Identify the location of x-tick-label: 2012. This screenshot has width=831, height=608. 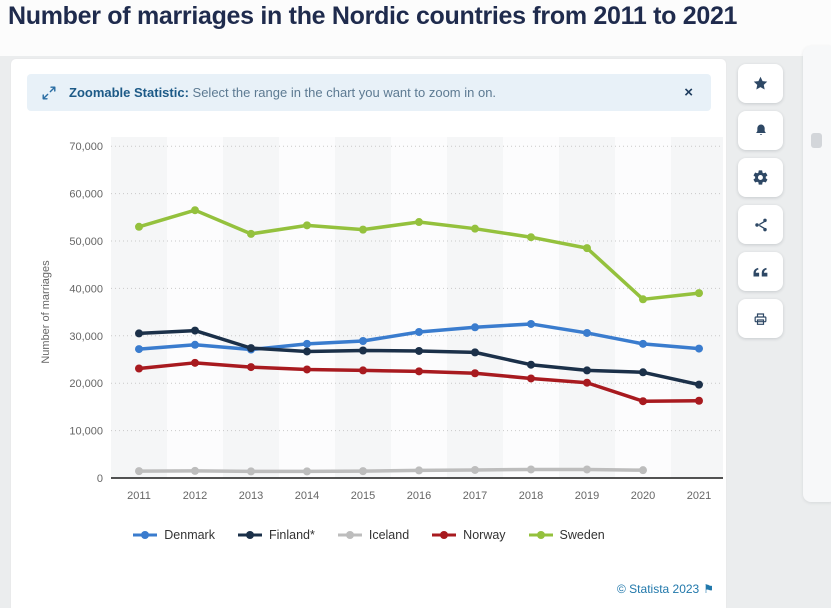
(195, 496).